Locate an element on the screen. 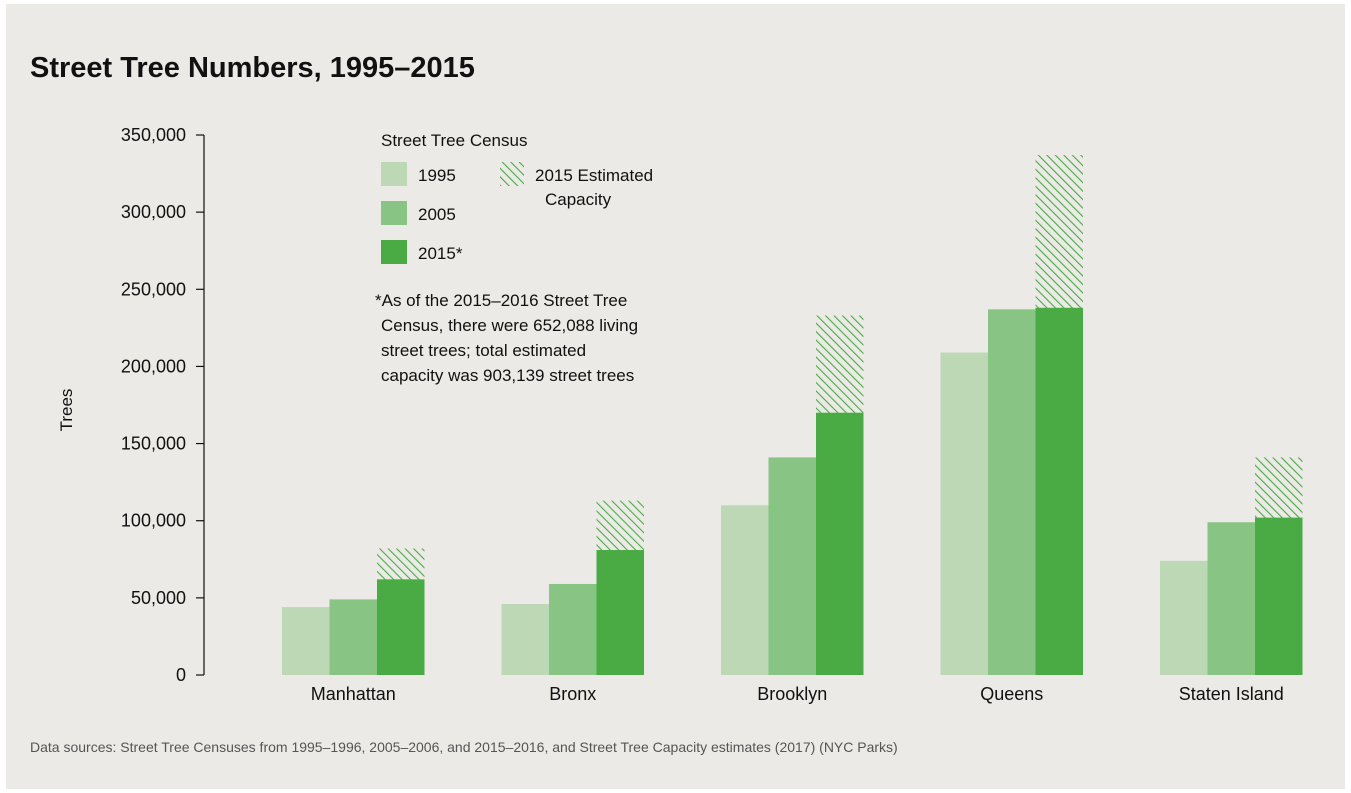  y-axis-title: Trees is located at coordinates (66, 410).